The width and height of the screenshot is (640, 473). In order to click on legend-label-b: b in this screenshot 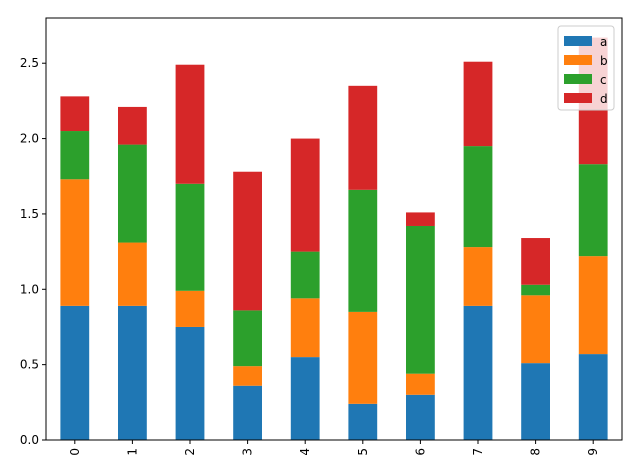, I will do `click(604, 61)`.